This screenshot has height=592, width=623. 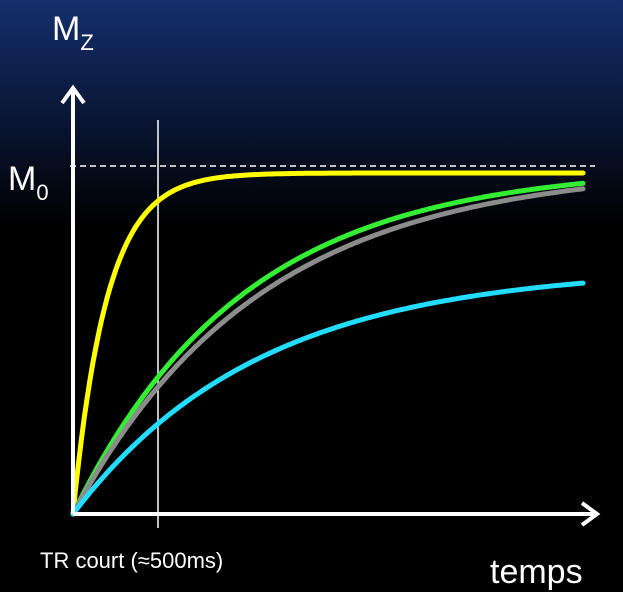 I want to click on tr-marker-label: TR court (≈500ms), so click(x=131, y=560).